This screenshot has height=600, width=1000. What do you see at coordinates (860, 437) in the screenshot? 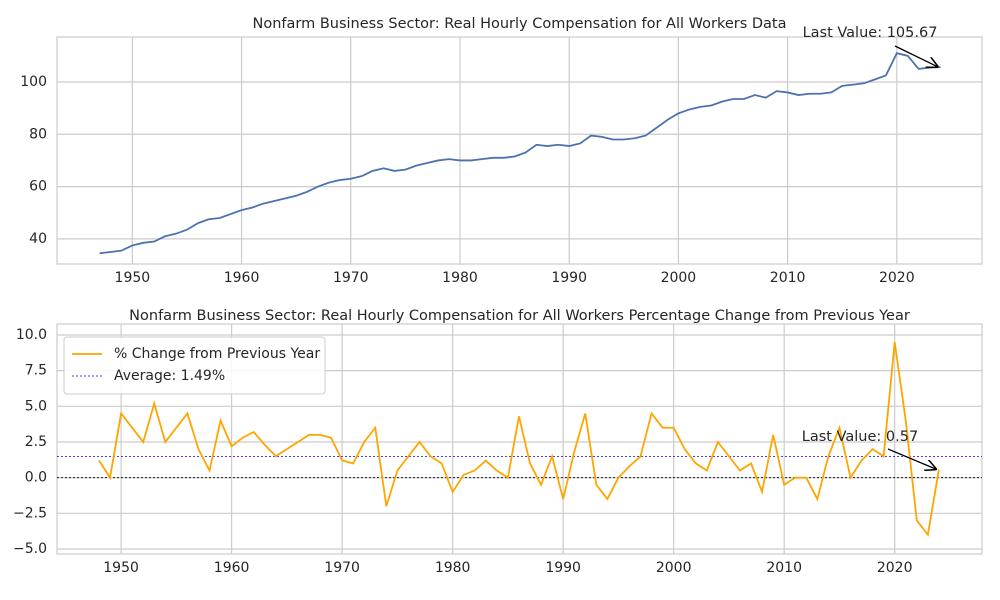
I see `annotation: Last Value: 0.57` at bounding box center [860, 437].